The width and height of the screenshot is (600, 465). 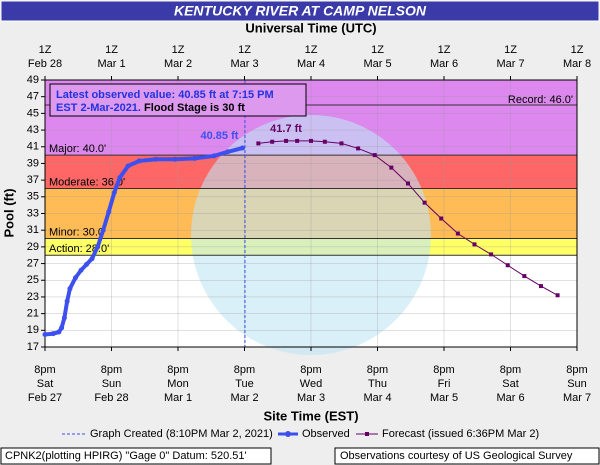 What do you see at coordinates (87, 182) in the screenshot?
I see `stage-label: Moderate: 36.0'` at bounding box center [87, 182].